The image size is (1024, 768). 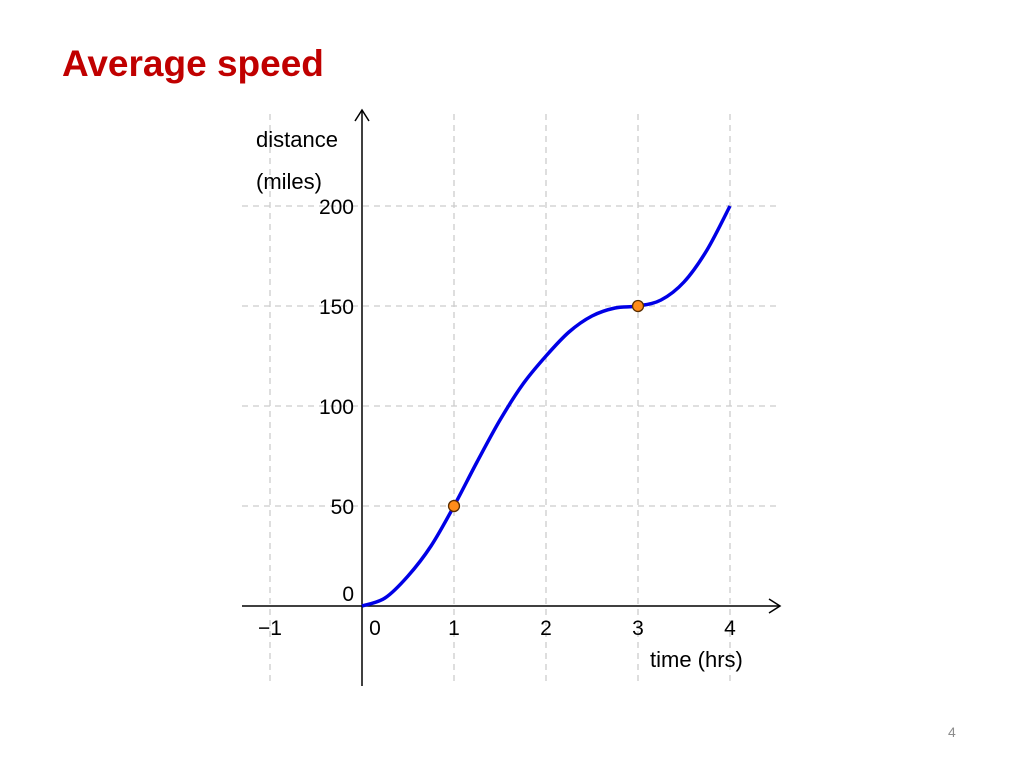 I want to click on slide-title: Average speed, so click(x=193, y=63).